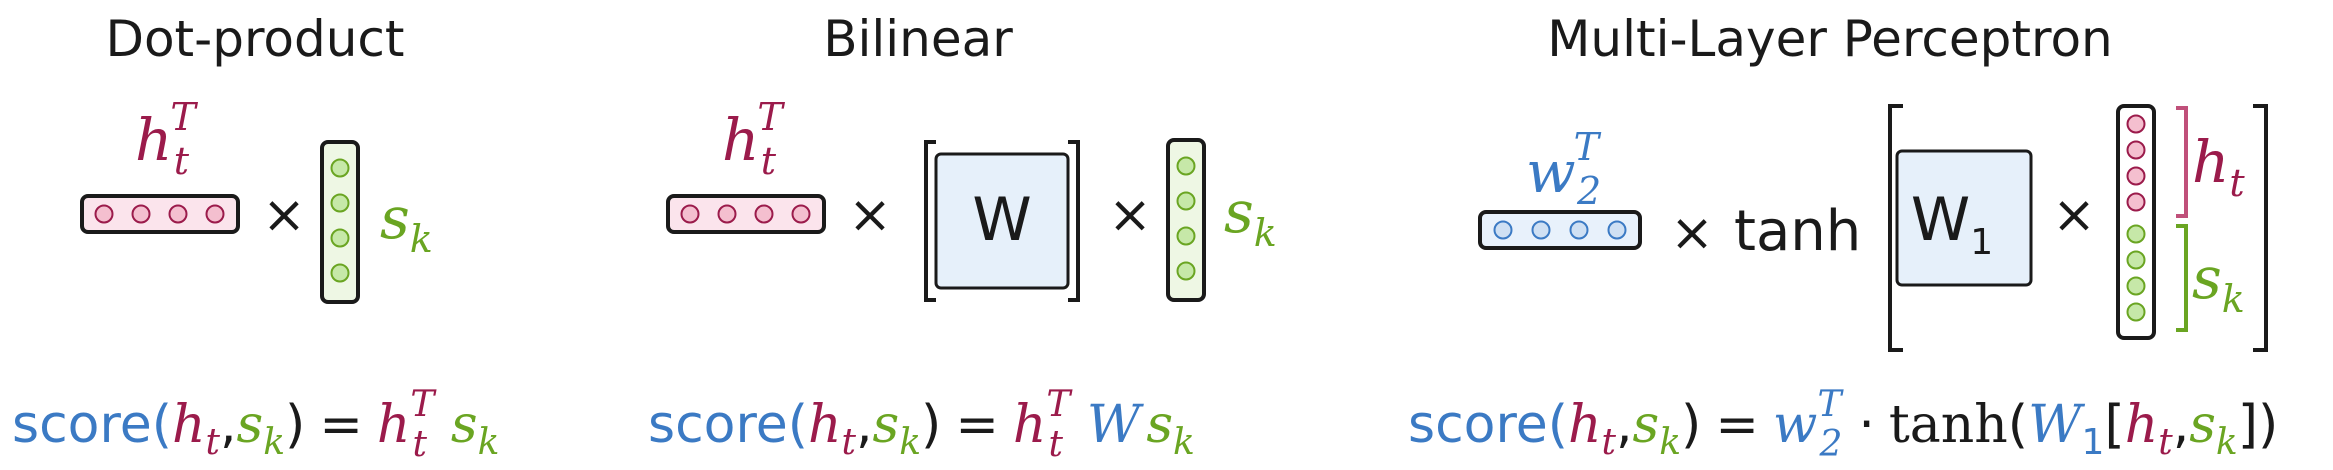 Image resolution: width=2333 pixels, height=470 pixels. What do you see at coordinates (1843, 424) in the screenshot?
I see `formula-mlp: score(ht,sk) = wT 2 · tanh(W1[ht,sk])` at bounding box center [1843, 424].